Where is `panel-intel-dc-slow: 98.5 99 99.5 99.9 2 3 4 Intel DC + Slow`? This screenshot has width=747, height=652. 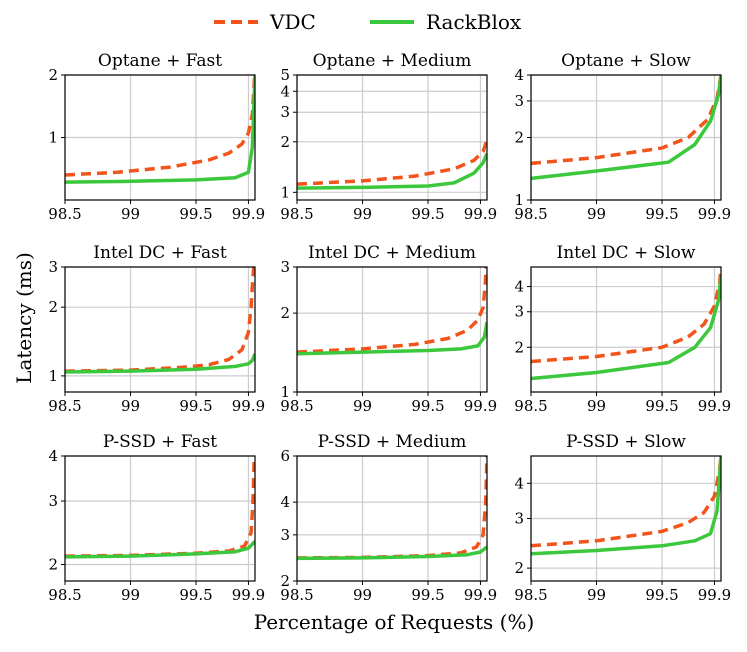
panel-intel-dc-slow: 98.5 99 99.5 99.9 2 3 4 Intel DC + Slow is located at coordinates (622, 329).